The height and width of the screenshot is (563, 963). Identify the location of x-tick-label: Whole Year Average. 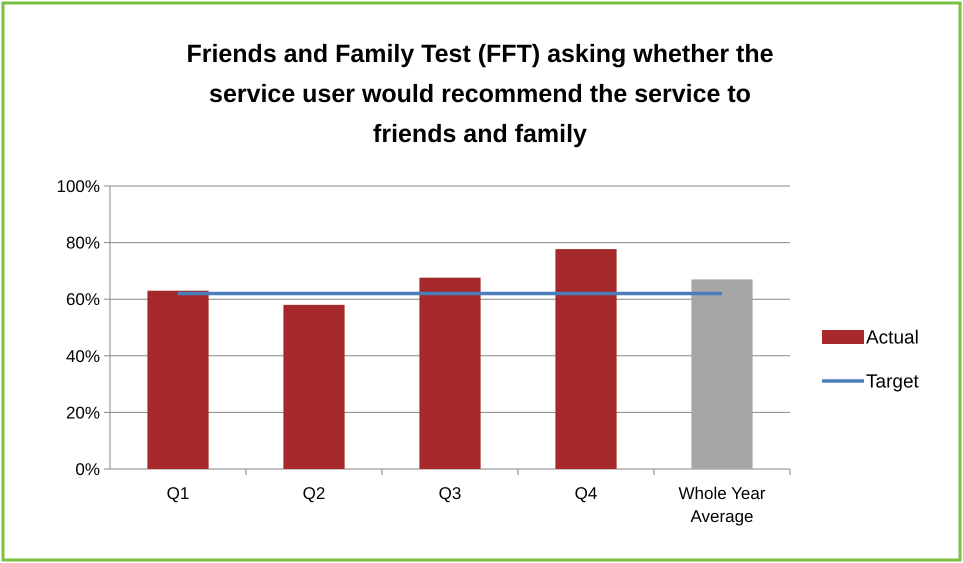
(722, 505).